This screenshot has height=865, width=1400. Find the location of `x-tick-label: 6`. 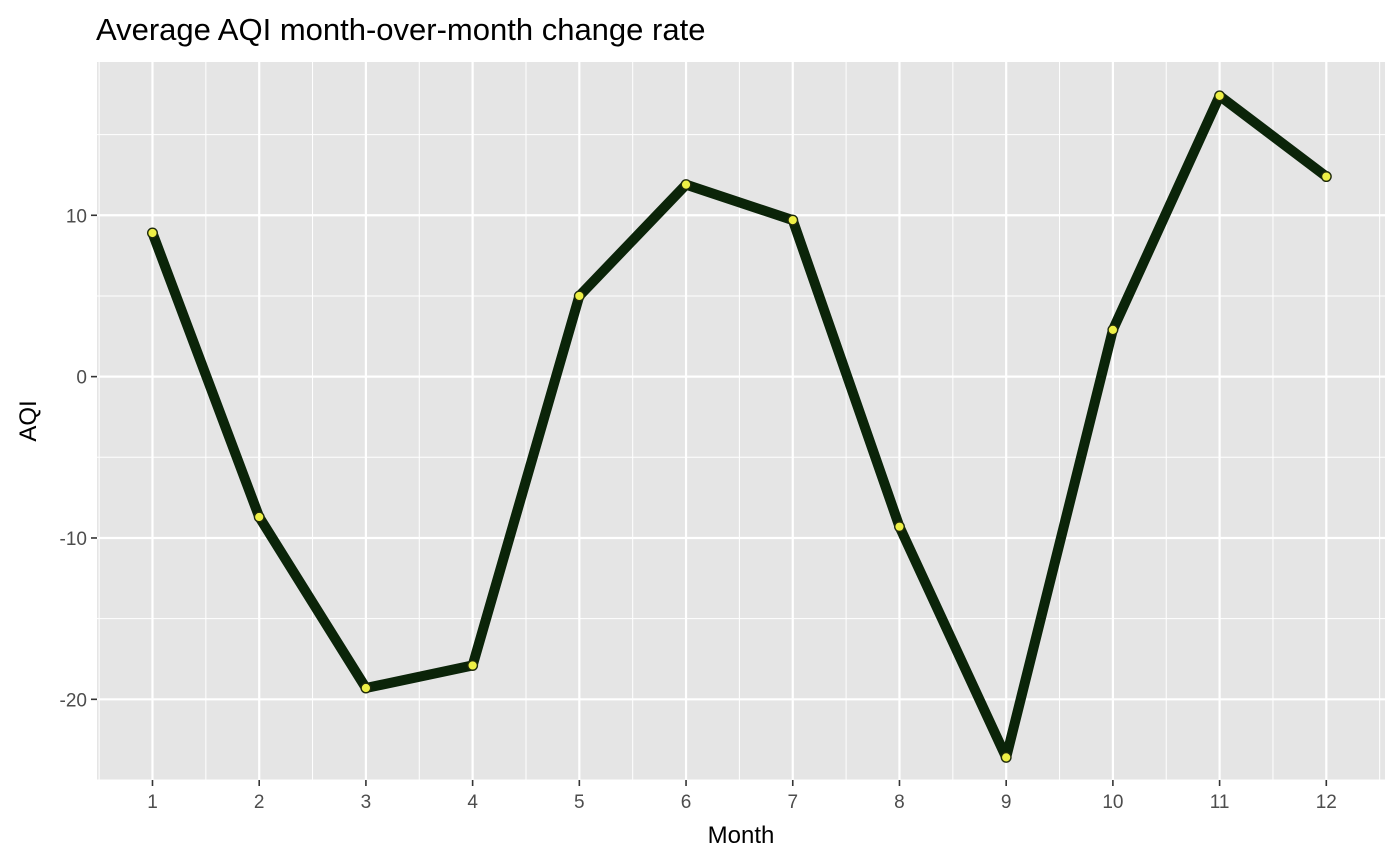

x-tick-label: 6 is located at coordinates (686, 802).